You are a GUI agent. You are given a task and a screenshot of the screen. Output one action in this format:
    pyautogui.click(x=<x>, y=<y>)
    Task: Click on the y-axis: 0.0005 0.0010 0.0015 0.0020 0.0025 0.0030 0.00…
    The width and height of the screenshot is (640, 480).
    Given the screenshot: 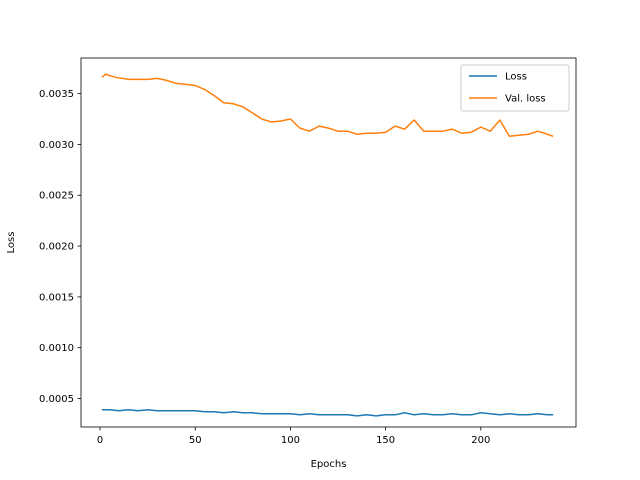 What is the action you would take?
    pyautogui.click(x=60, y=247)
    